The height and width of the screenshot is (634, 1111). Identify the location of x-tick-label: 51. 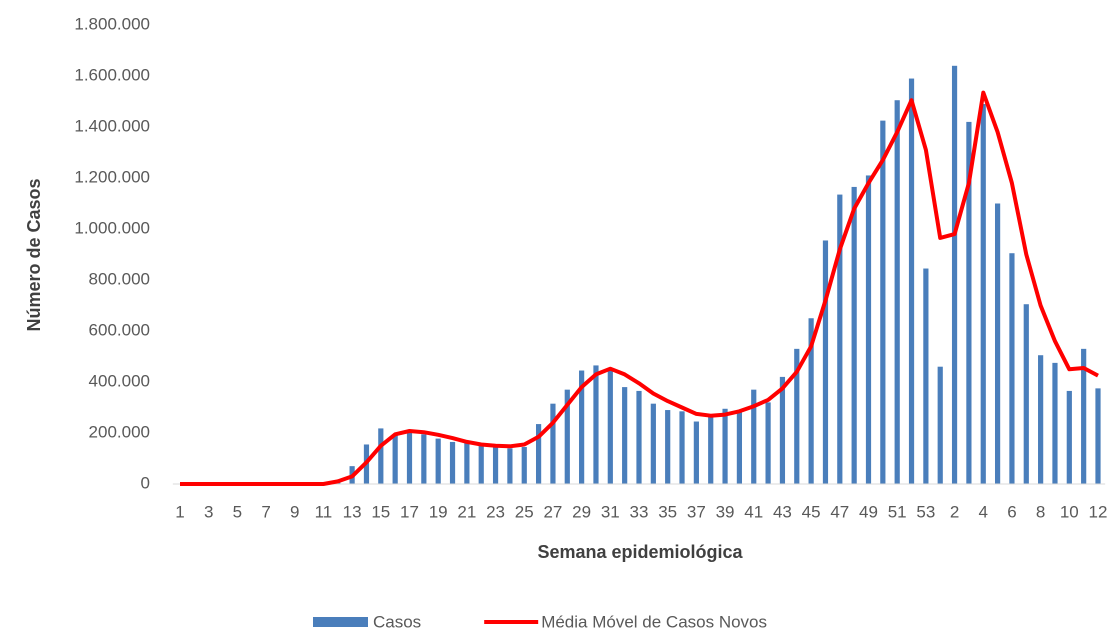
(897, 511).